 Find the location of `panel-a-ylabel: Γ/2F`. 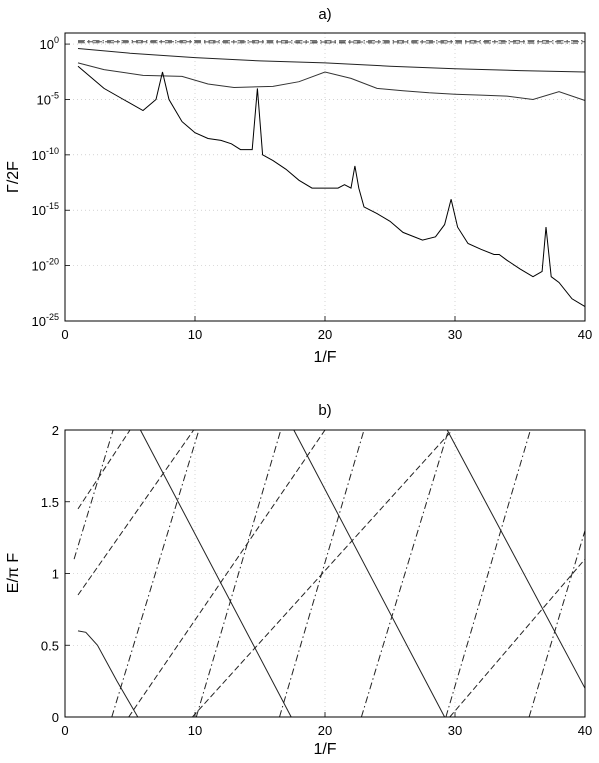

panel-a-ylabel: Γ/2F is located at coordinates (13, 177).